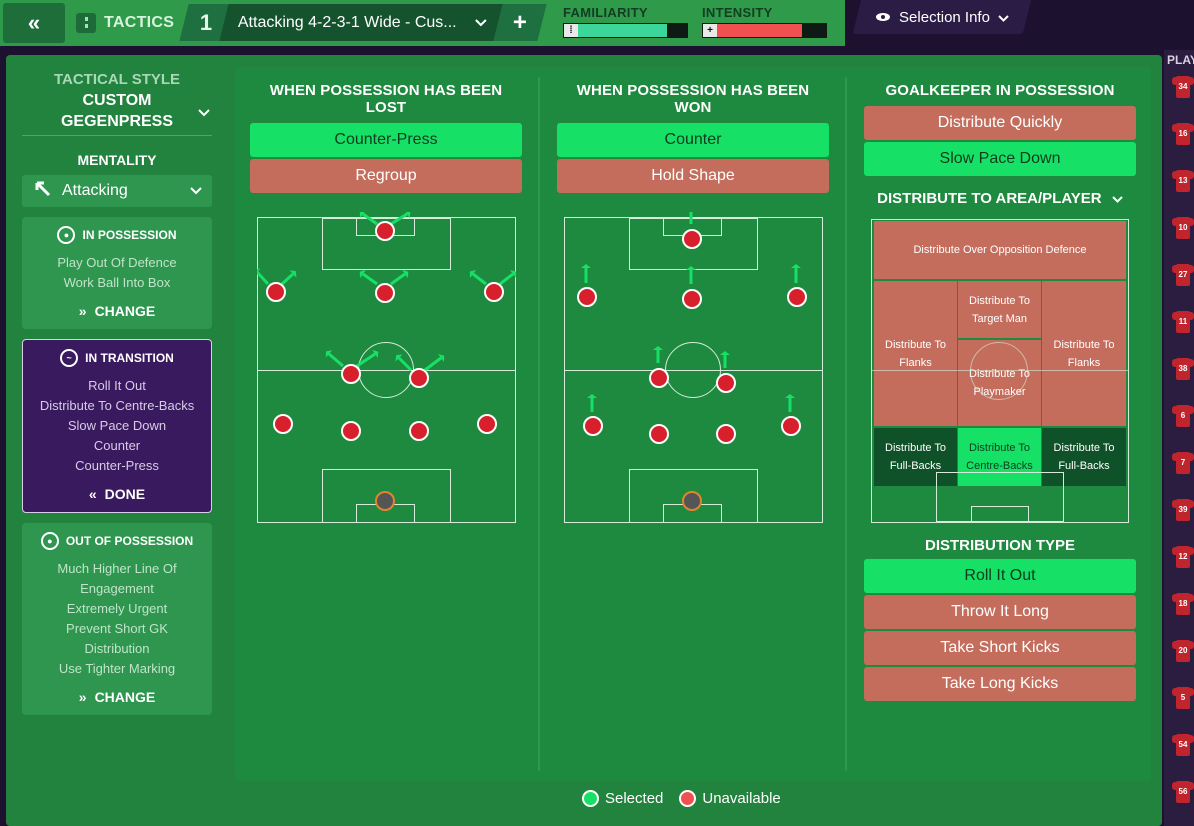 Image resolution: width=1194 pixels, height=826 pixels. I want to click on option-roll-it-out: Roll It Out, so click(1000, 576).